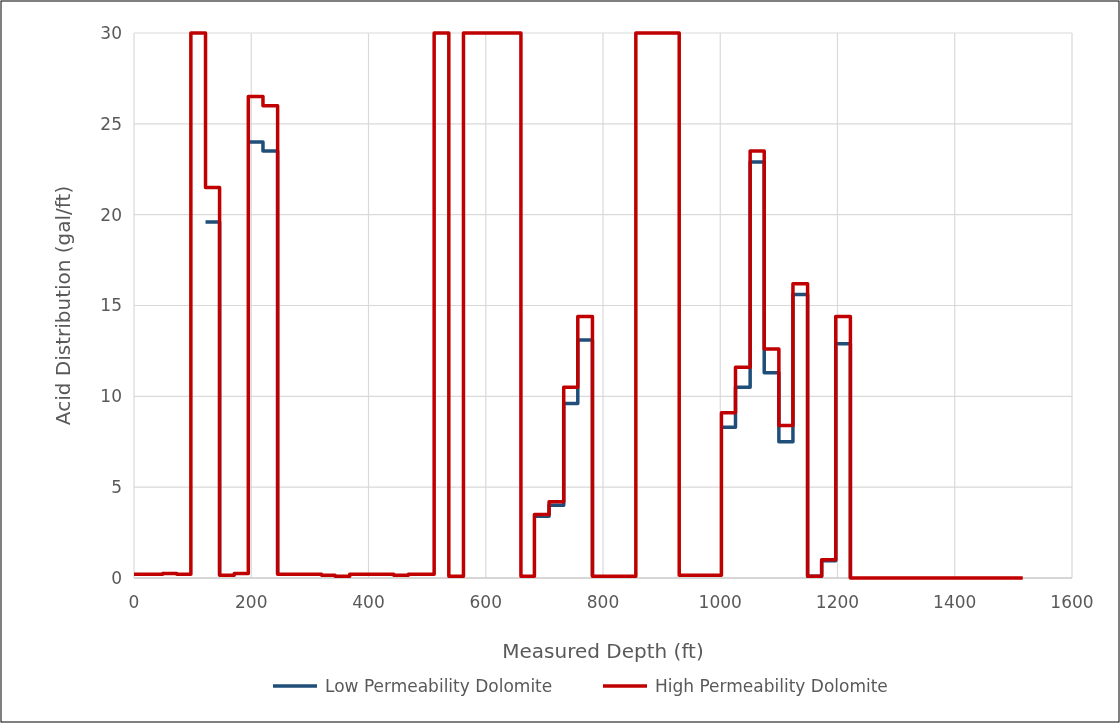 This screenshot has height=723, width=1120. I want to click on x-tick-label: 800, so click(603, 602).